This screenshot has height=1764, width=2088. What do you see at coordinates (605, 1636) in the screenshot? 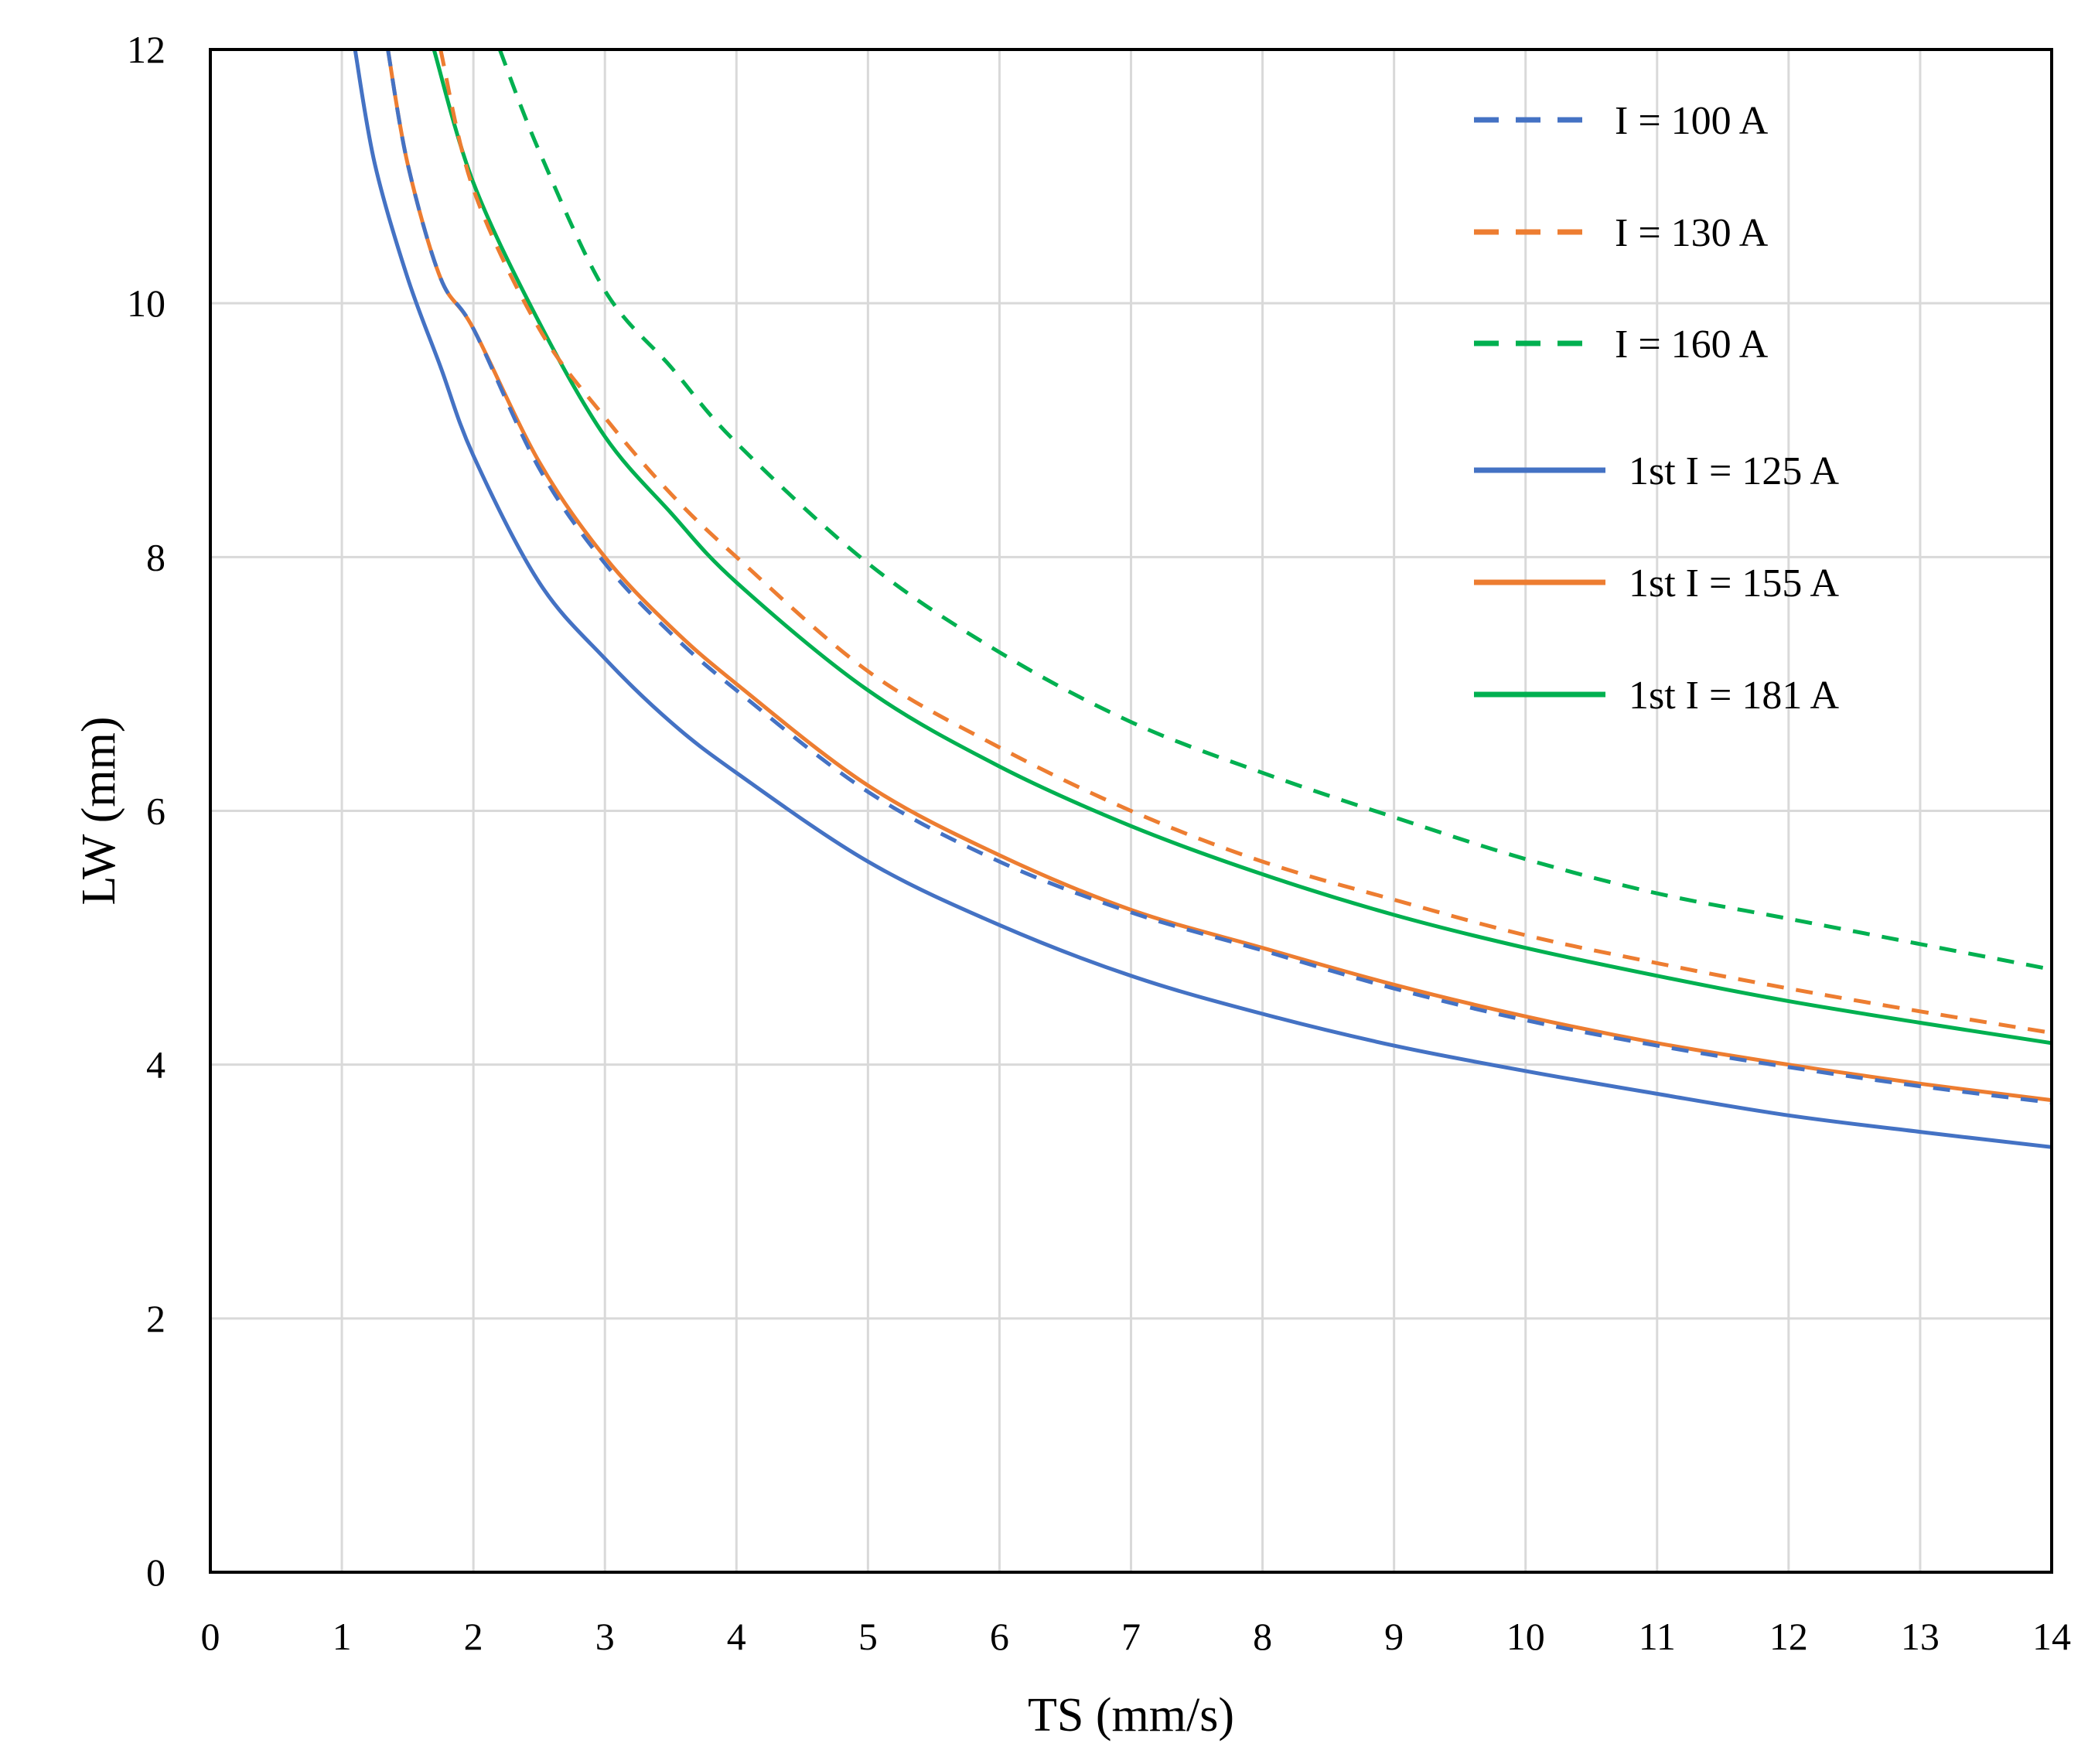
I see `x-tick-label: 3` at bounding box center [605, 1636].